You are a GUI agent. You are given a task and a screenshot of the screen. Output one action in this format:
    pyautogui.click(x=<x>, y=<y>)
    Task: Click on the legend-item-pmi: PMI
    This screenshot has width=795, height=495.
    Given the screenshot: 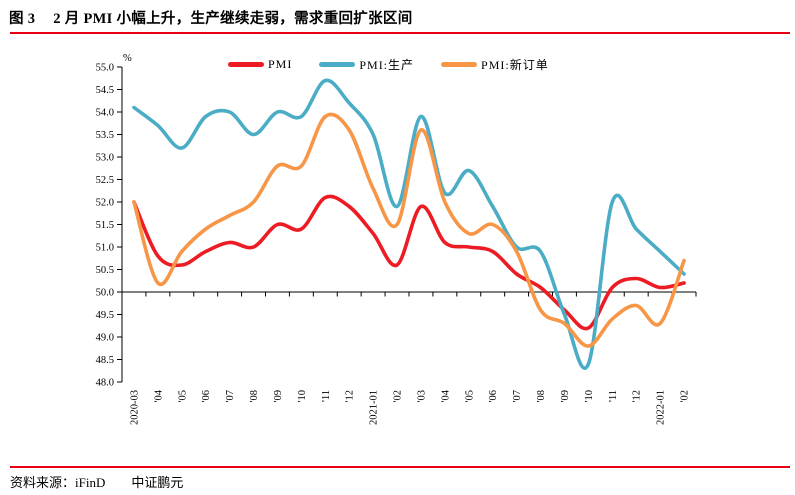 What is the action you would take?
    pyautogui.click(x=260, y=64)
    